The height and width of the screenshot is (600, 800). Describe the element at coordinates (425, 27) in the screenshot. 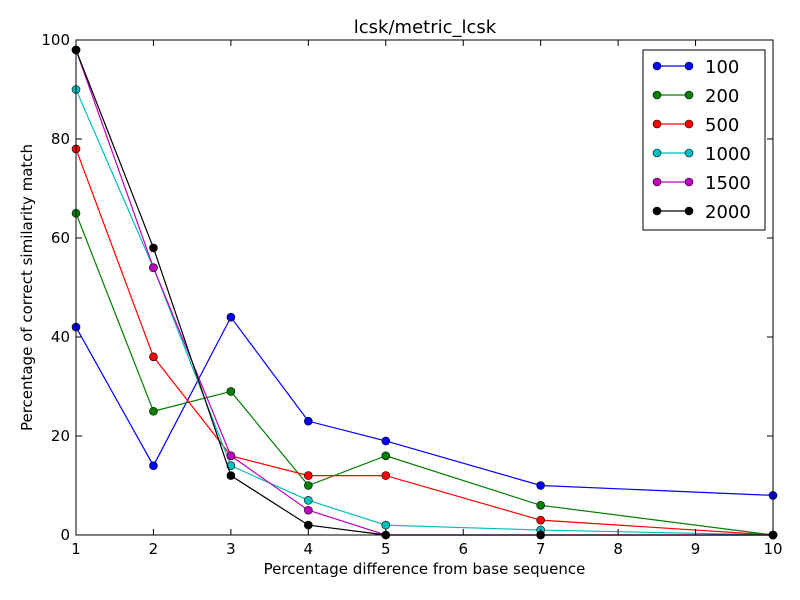

I see `chart-title: lcsk/metric_lcsk` at that location.